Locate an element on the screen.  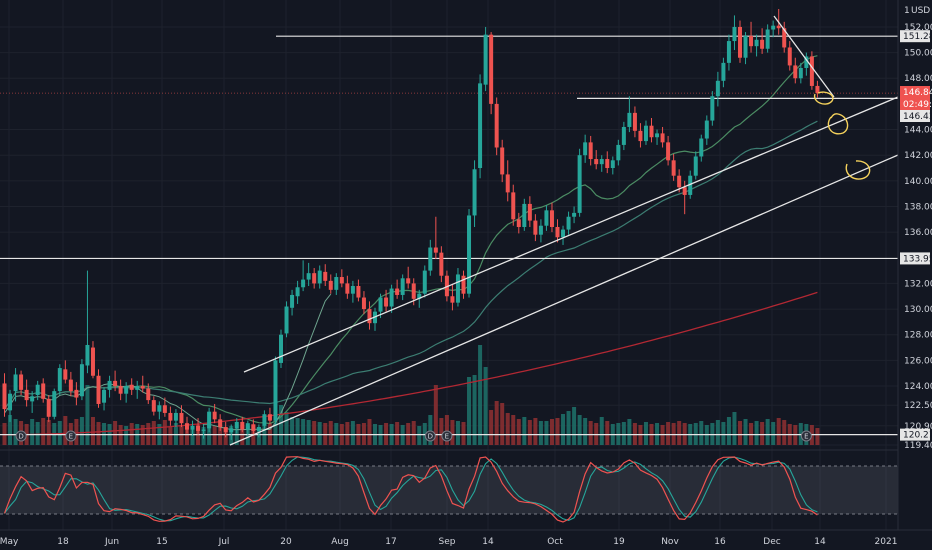
price-tag-label: 146.84 is located at coordinates (917, 93).